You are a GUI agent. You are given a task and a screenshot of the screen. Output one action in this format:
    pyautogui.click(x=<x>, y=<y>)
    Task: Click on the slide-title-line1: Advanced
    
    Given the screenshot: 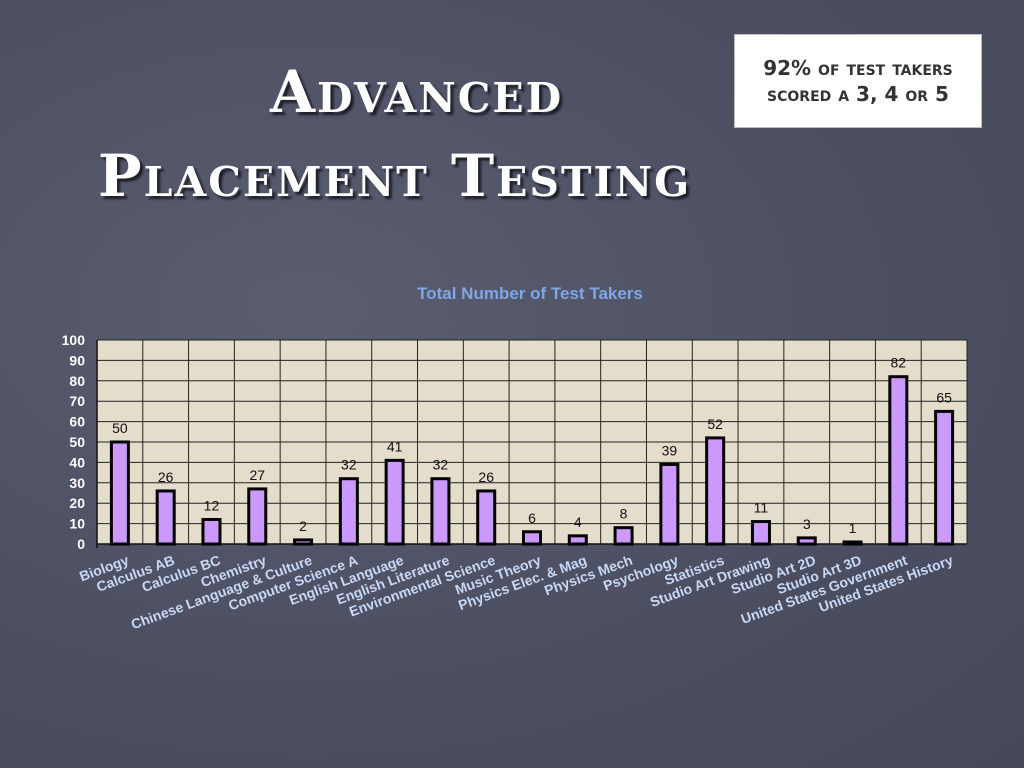 What is the action you would take?
    pyautogui.click(x=417, y=92)
    